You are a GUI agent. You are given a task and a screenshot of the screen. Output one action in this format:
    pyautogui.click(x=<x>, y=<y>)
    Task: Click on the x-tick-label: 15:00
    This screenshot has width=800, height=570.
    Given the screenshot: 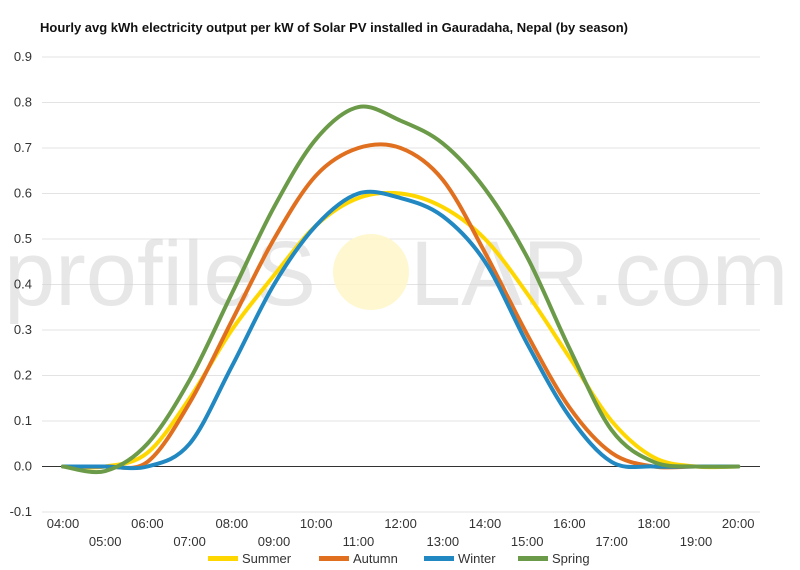 What is the action you would take?
    pyautogui.click(x=527, y=541)
    